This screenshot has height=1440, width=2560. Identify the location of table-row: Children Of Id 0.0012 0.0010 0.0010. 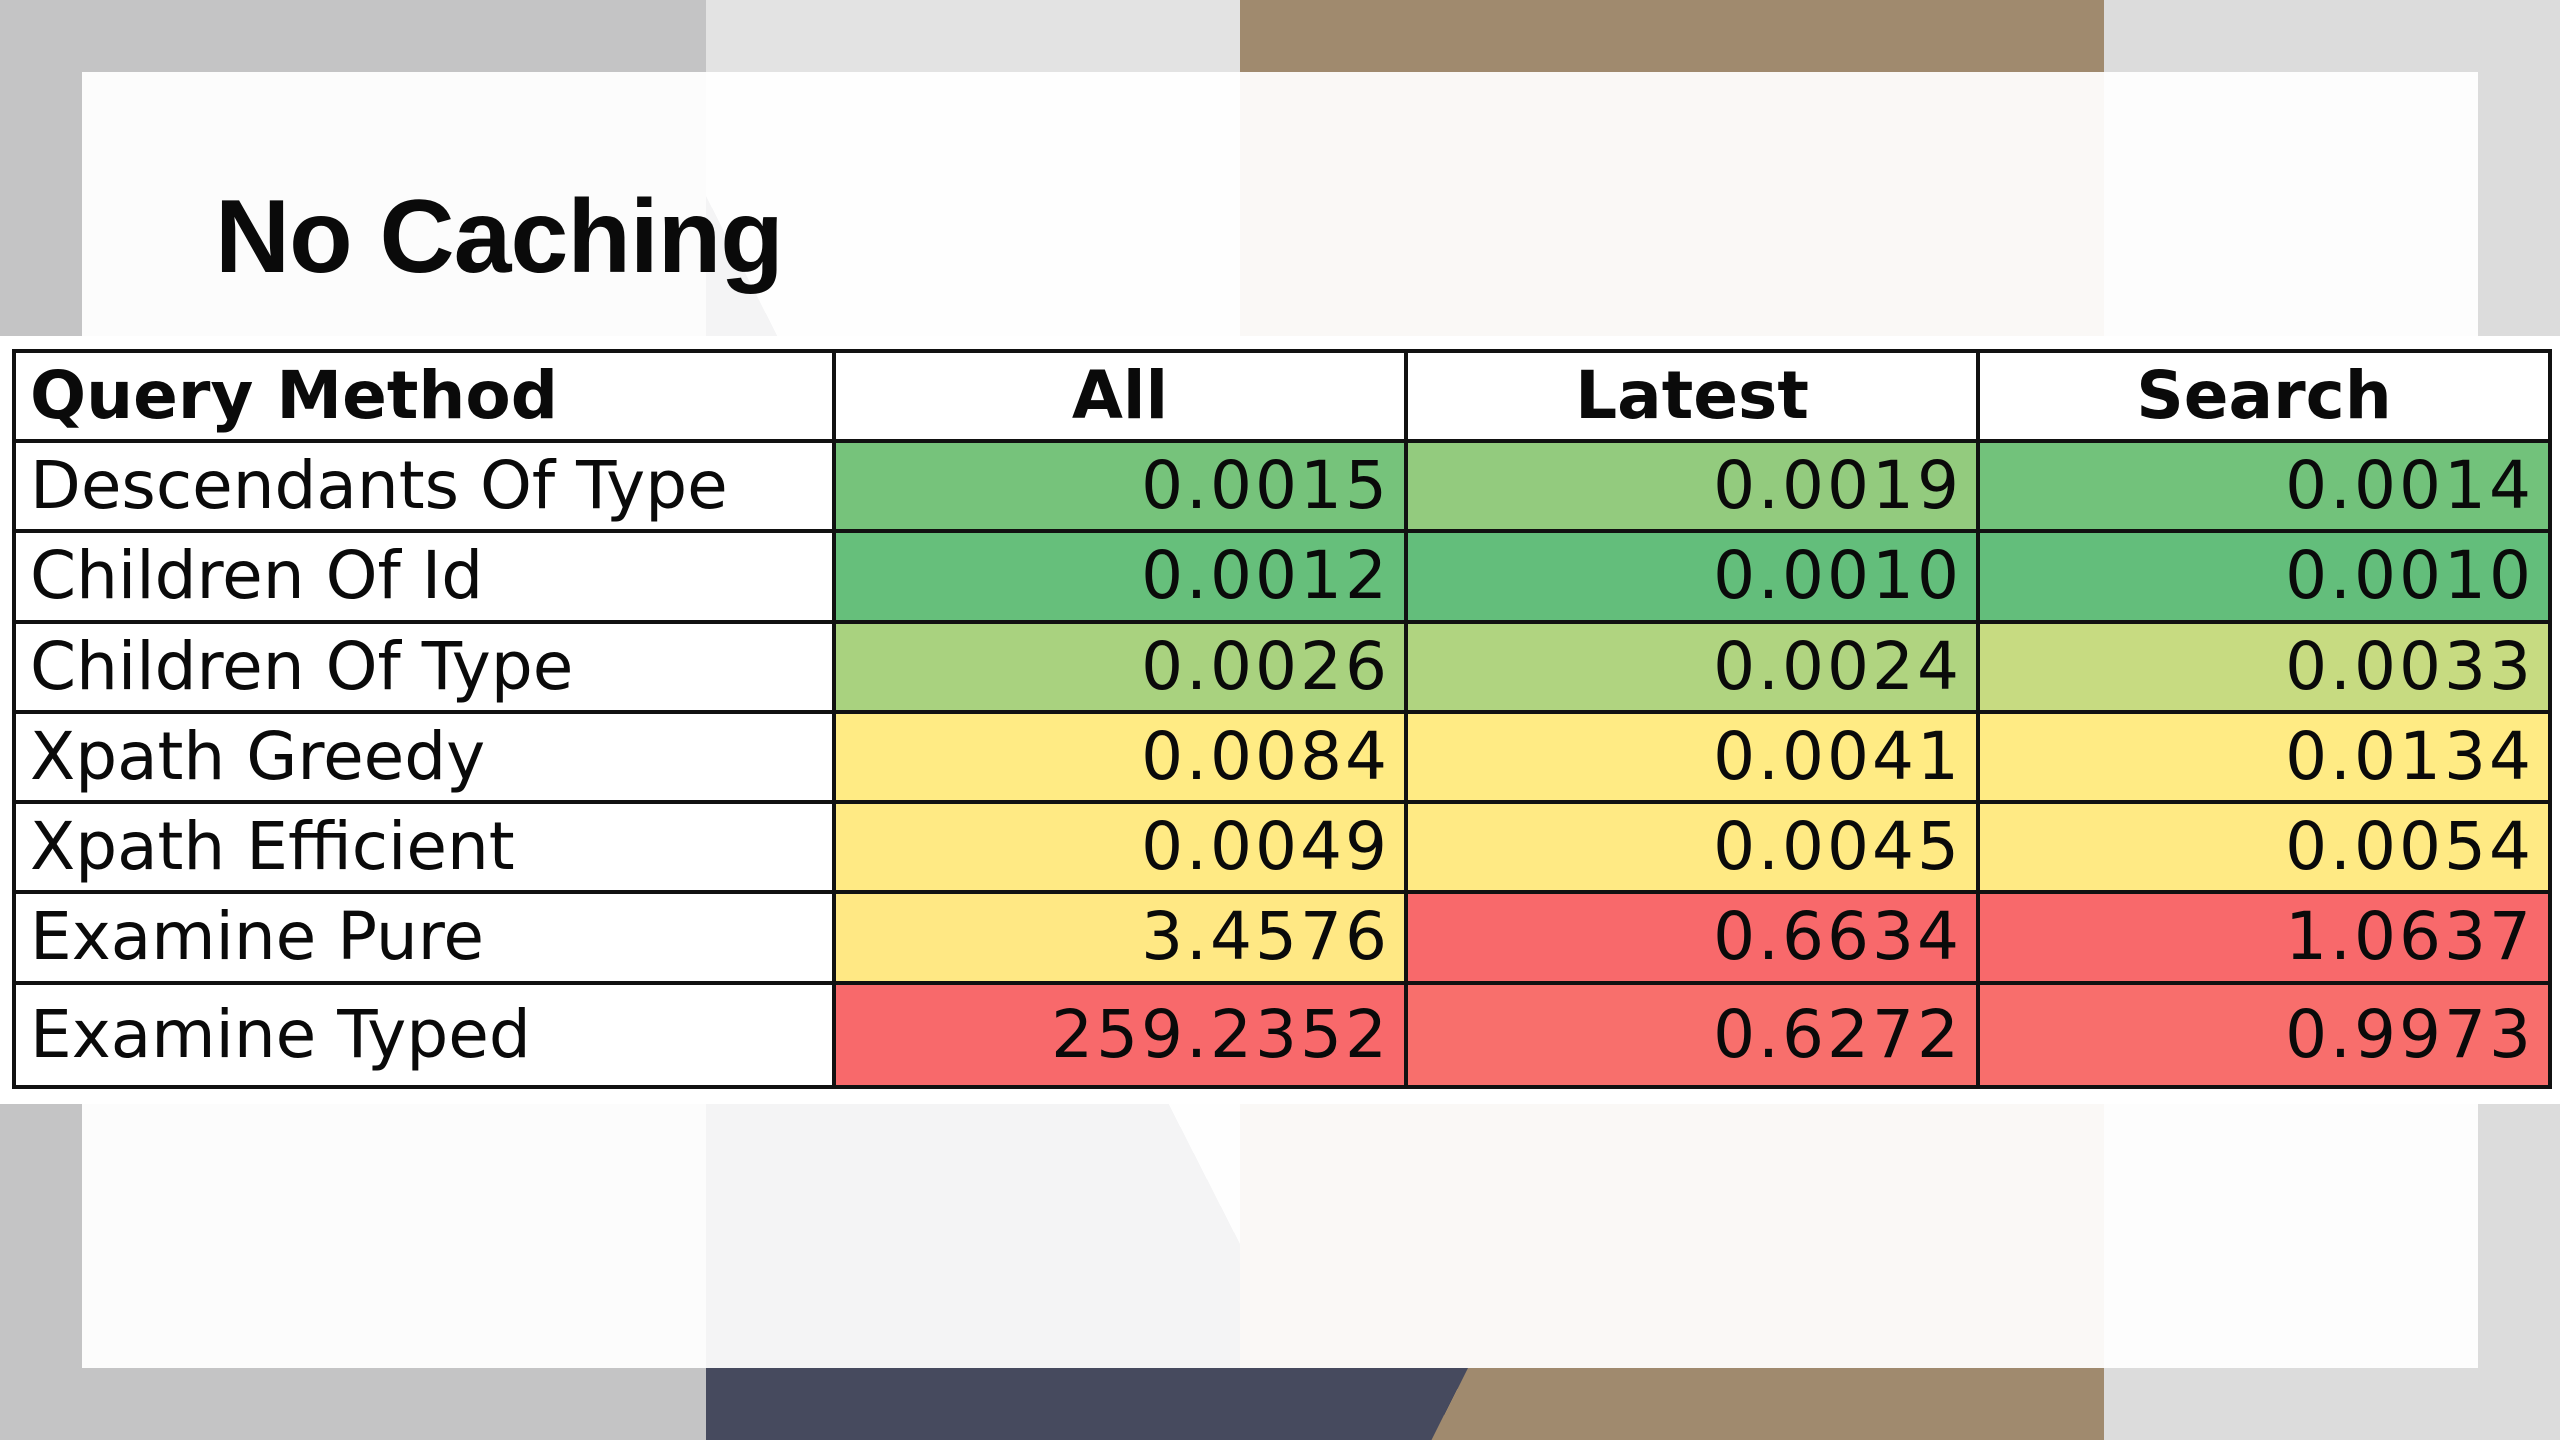
(1282, 576).